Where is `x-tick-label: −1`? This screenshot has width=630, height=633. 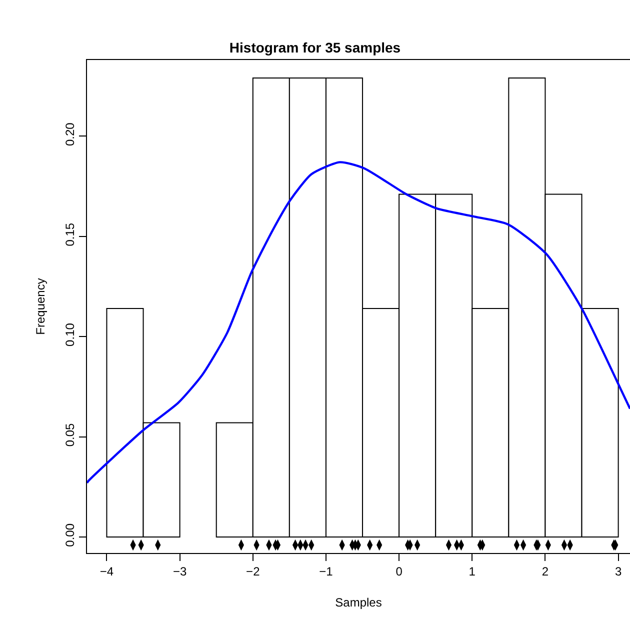
x-tick-label: −1 is located at coordinates (326, 571).